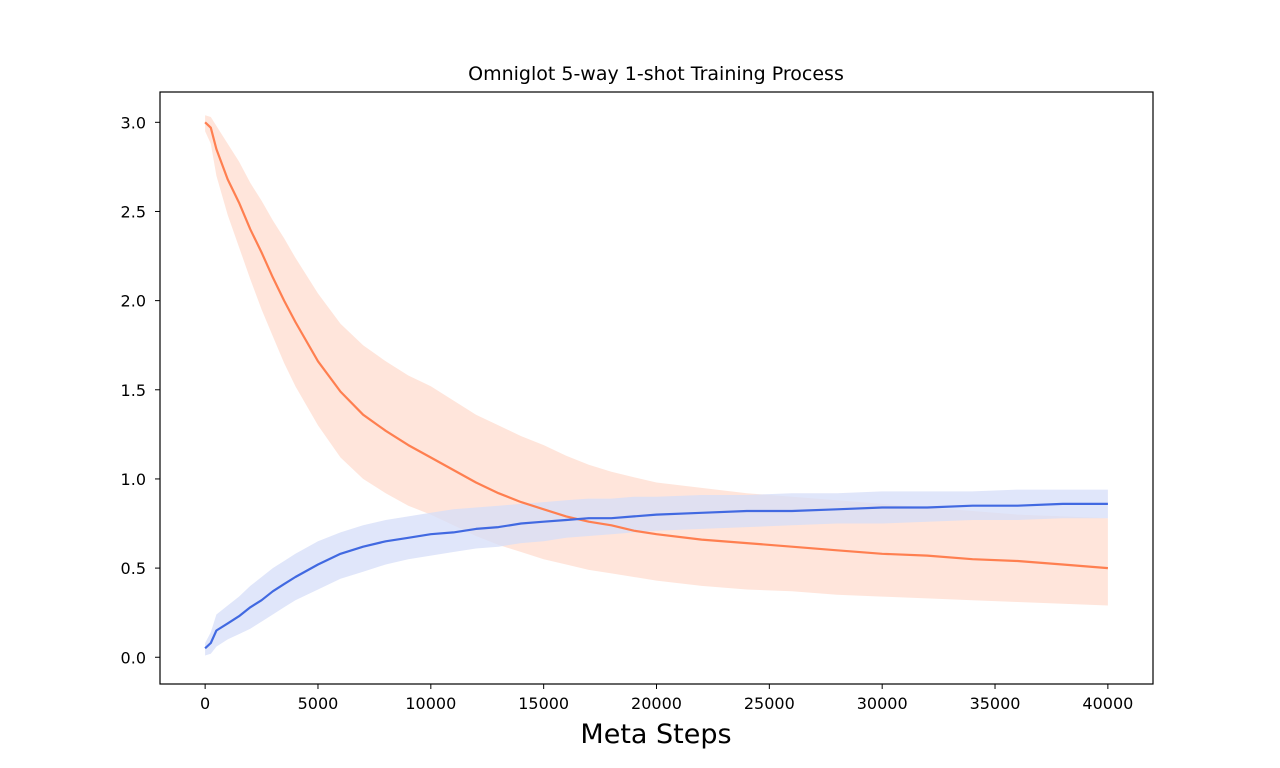 The width and height of the screenshot is (1280, 768). I want to click on x-axis-ticks: 0 5000 10000 15000 20000 25000 30000 35000 40000, so click(666, 698).